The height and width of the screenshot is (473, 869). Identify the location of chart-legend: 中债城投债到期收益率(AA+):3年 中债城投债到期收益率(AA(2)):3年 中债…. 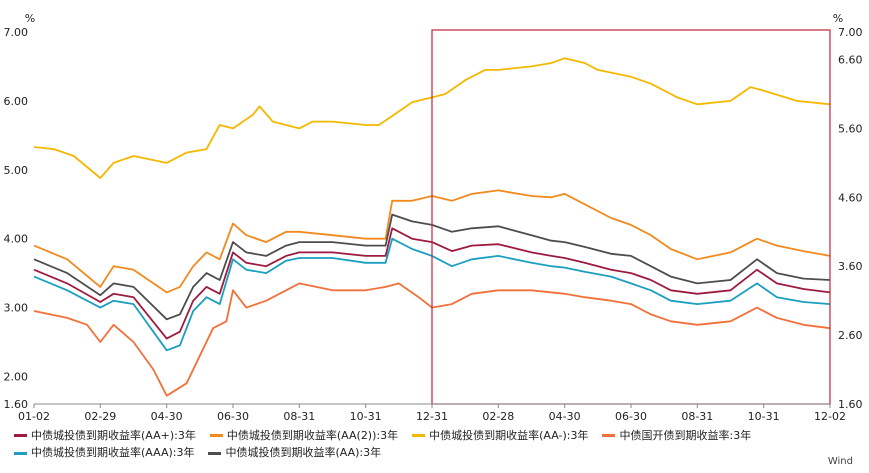
(436, 443).